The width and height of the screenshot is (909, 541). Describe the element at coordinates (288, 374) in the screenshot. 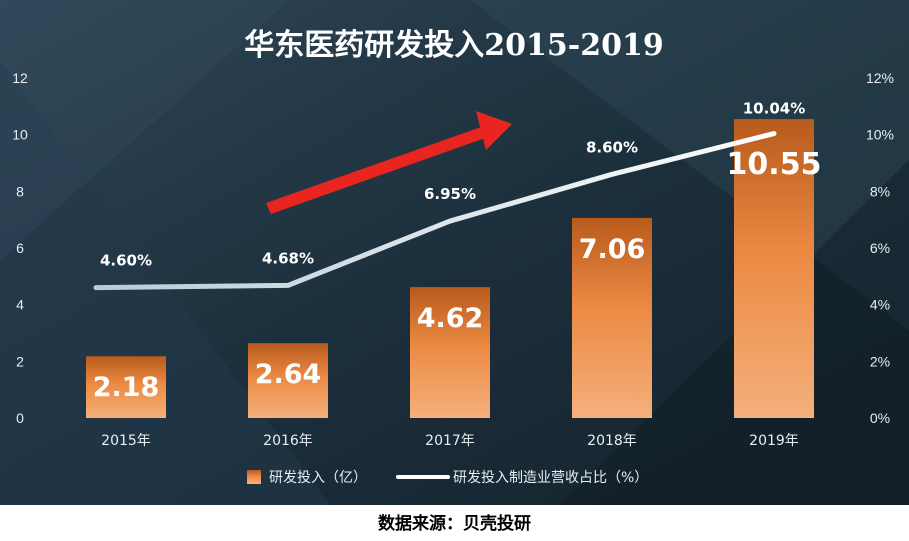

I see `bar-value-label: 2.64` at that location.